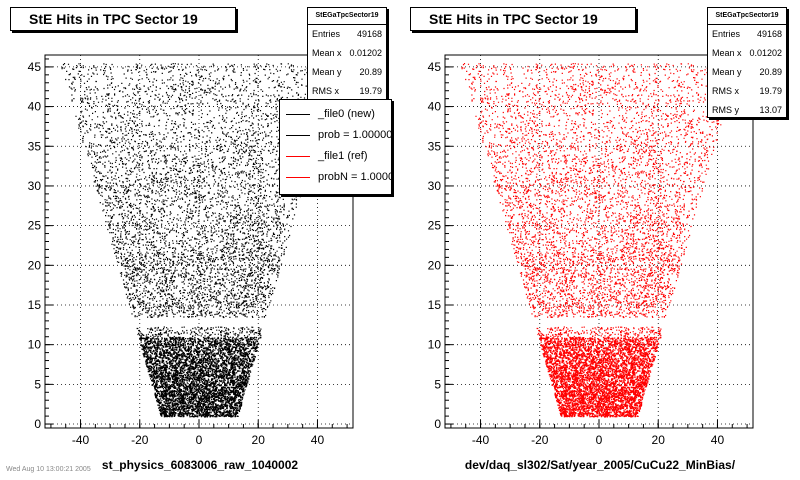 Image resolution: width=800 pixels, height=480 pixels. Describe the element at coordinates (327, 53) in the screenshot. I see `left-stats-label: Mean x` at that location.